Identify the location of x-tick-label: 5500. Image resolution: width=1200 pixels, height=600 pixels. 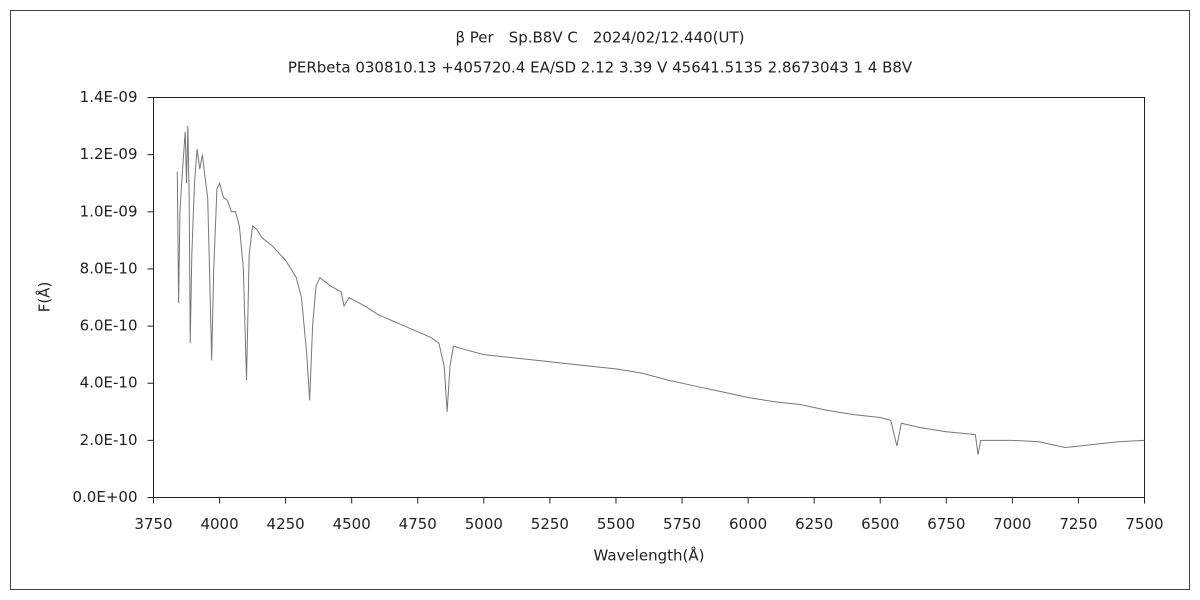
(616, 524).